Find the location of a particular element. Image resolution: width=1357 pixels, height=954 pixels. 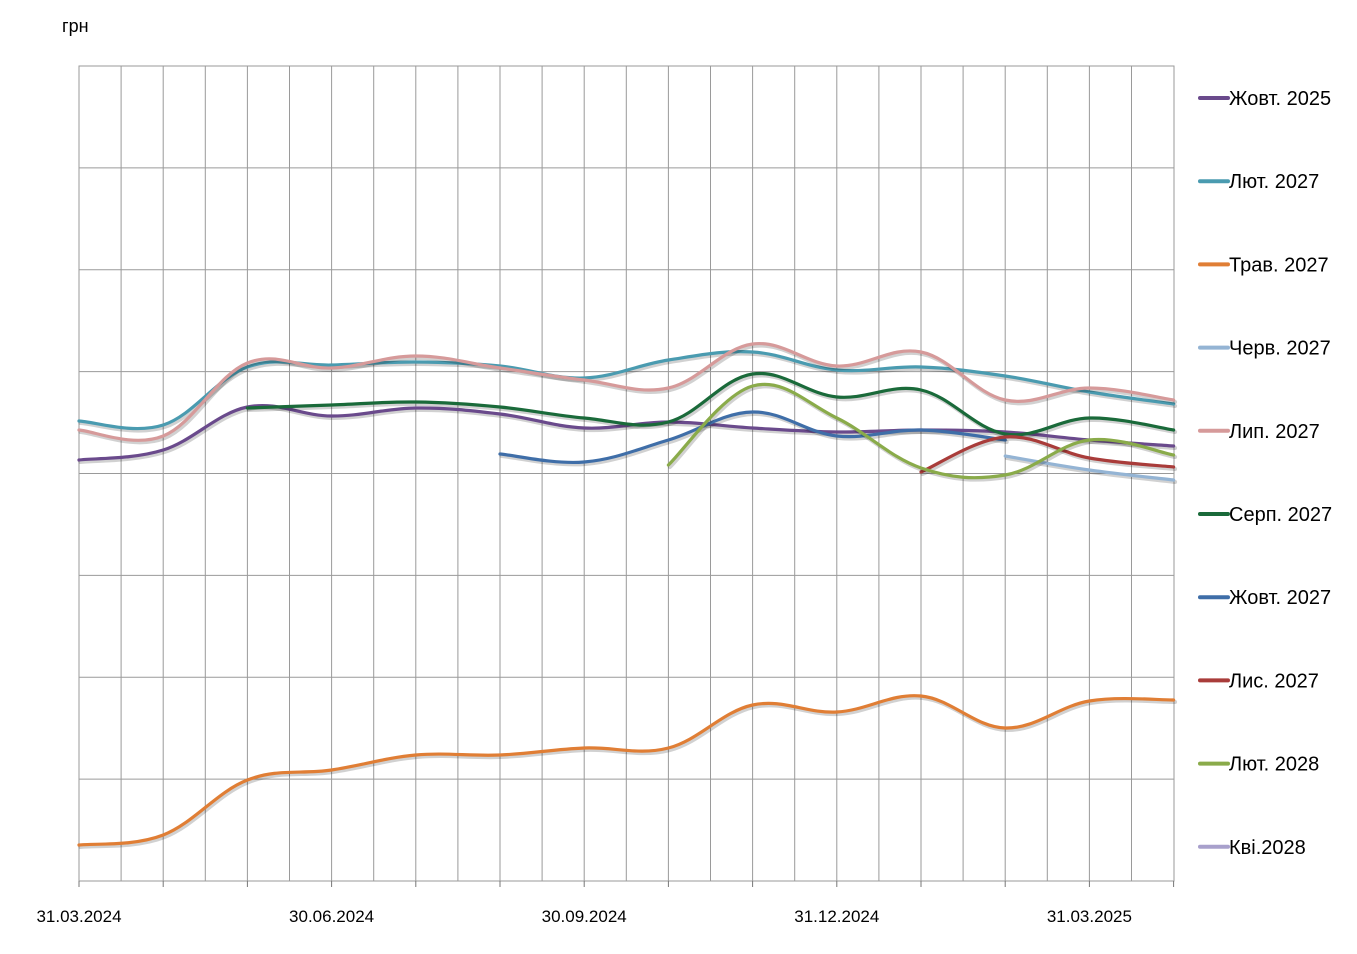

x-tick-label: 31.03.2025 is located at coordinates (1089, 916).